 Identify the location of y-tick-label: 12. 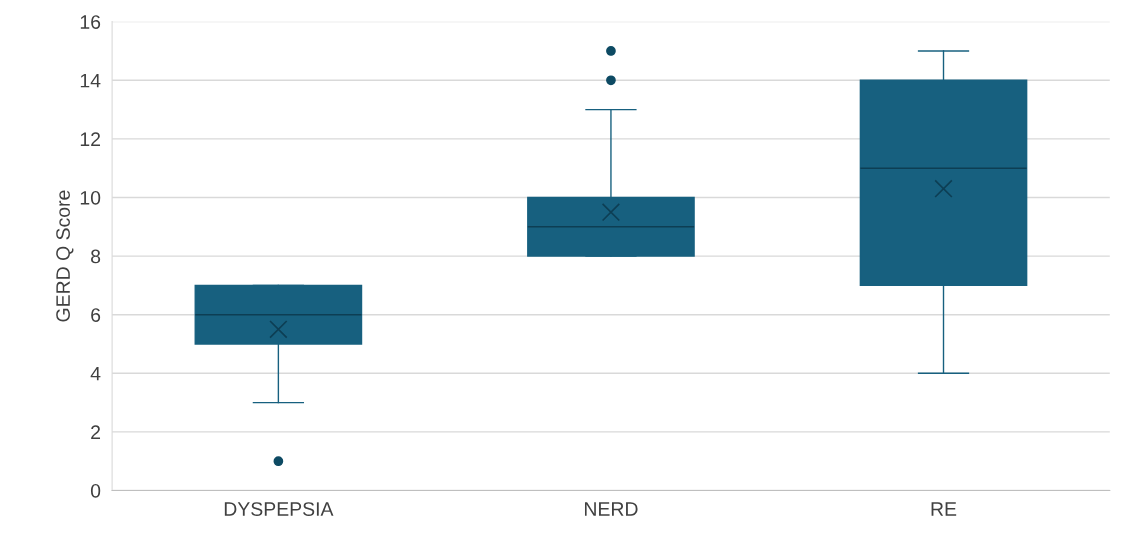
(90, 139).